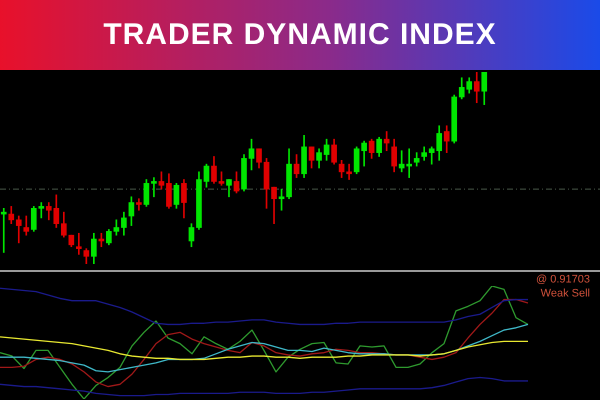 The image size is (600, 400). What do you see at coordinates (563, 280) in the screenshot?
I see `text: @ 0.91703` at bounding box center [563, 280].